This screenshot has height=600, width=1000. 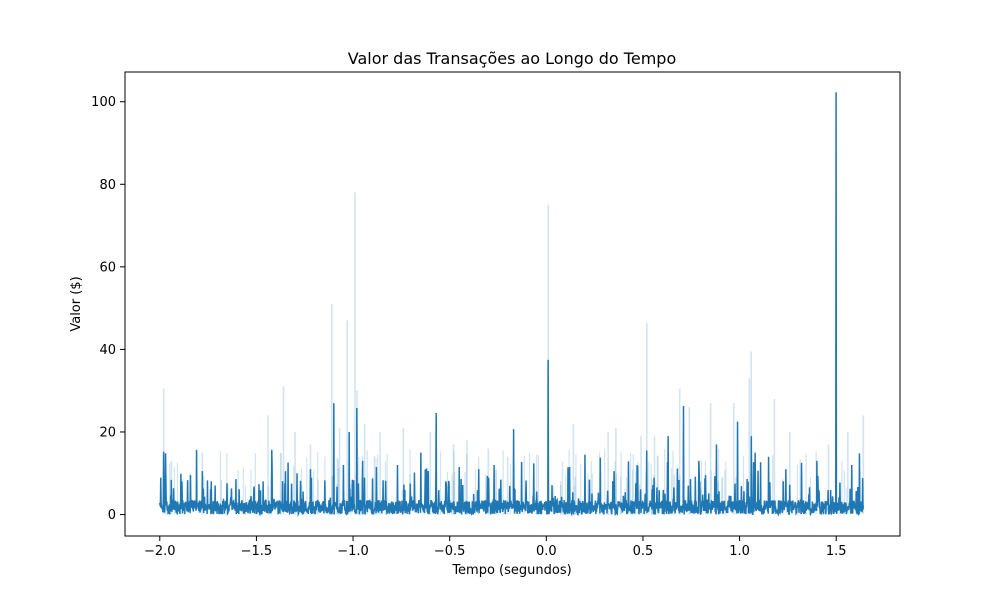 What do you see at coordinates (512, 58) in the screenshot?
I see `chart-title: Valor das Transações ao Longo do Tempo` at bounding box center [512, 58].